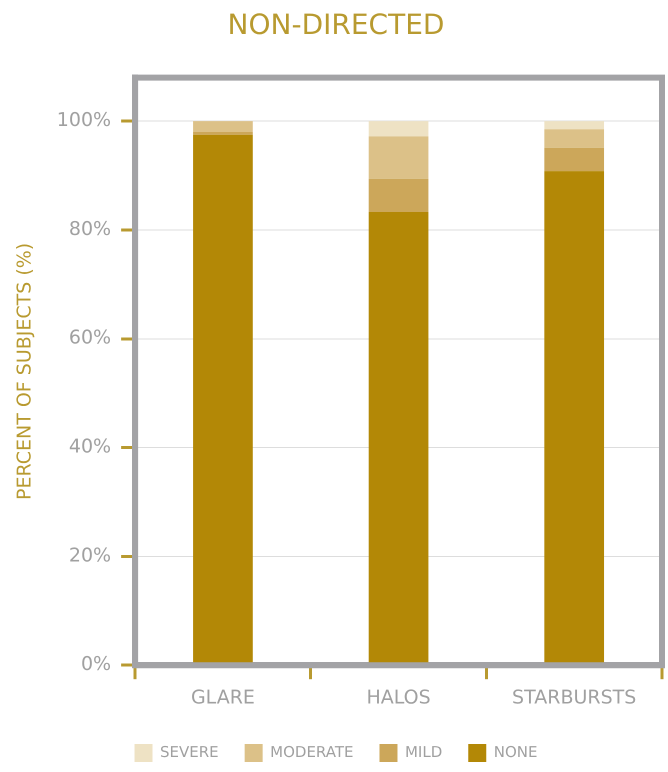 The image size is (668, 772). I want to click on chart-title: NON-DIRECTED, so click(336, 25).